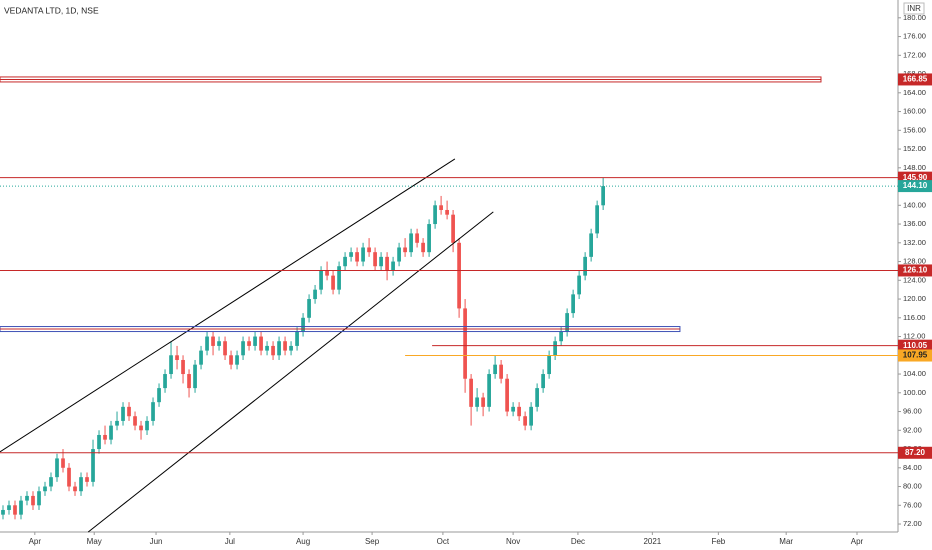  I want to click on x-tick-label: Dec, so click(578, 541).